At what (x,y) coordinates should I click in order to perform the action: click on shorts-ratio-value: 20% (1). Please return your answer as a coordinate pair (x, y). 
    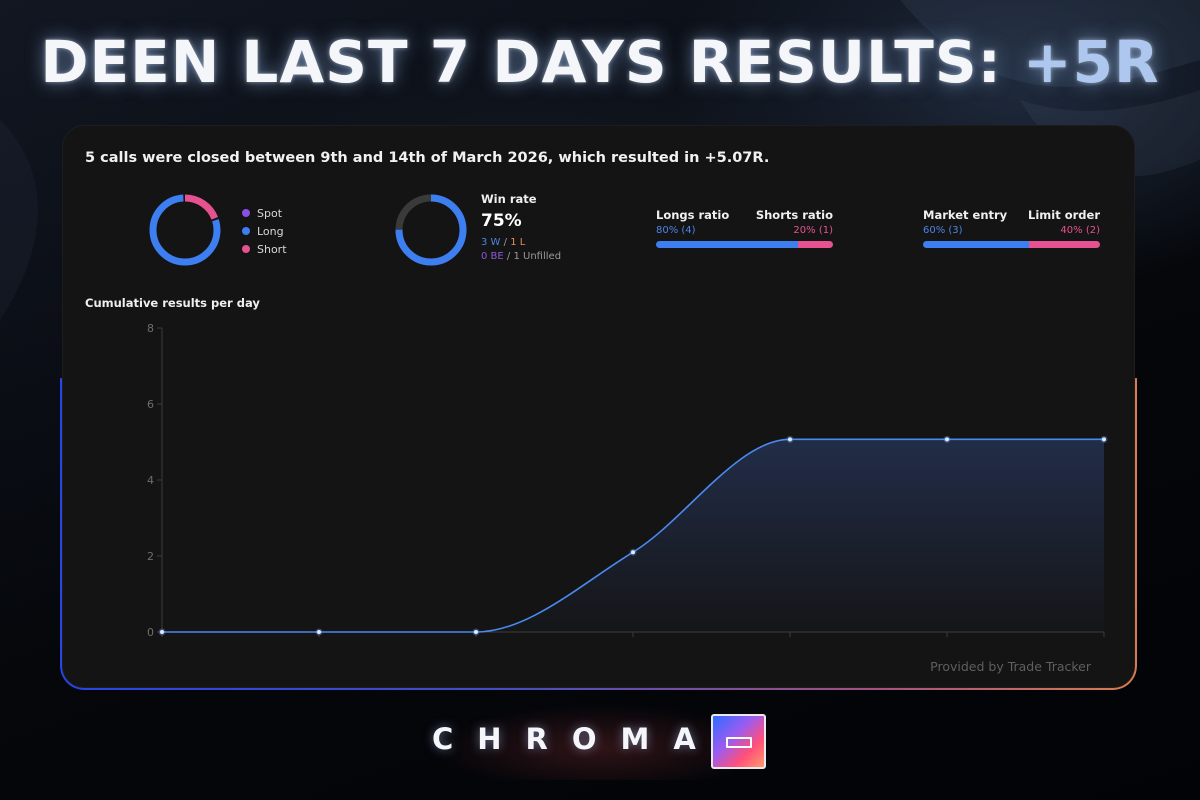
    Looking at the image, I should click on (813, 230).